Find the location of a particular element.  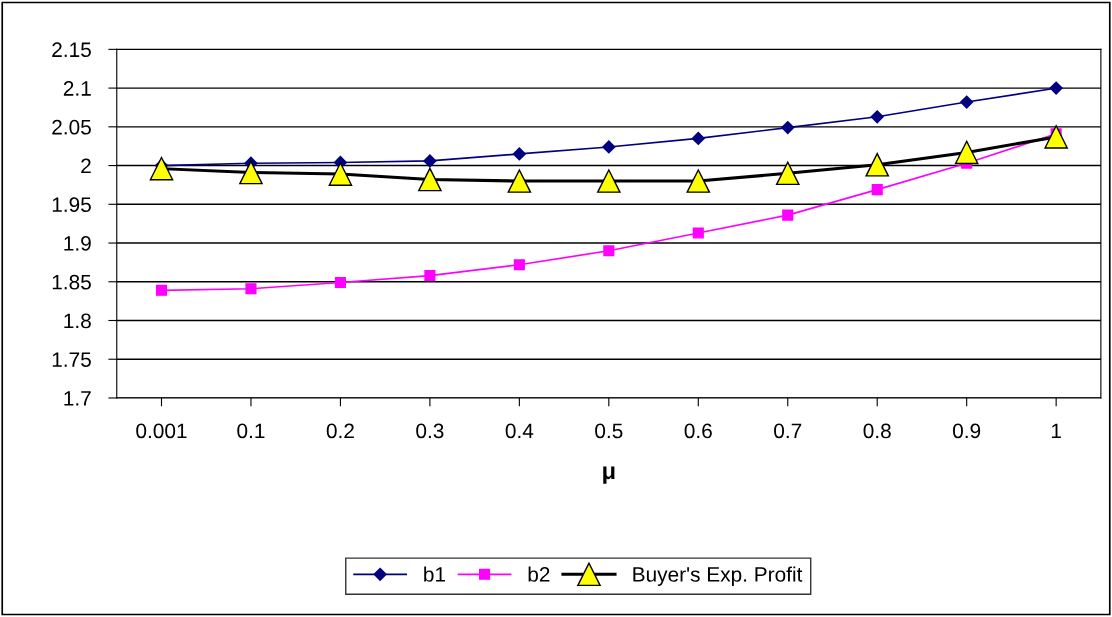

x-tick-label: 0.2 is located at coordinates (340, 431).